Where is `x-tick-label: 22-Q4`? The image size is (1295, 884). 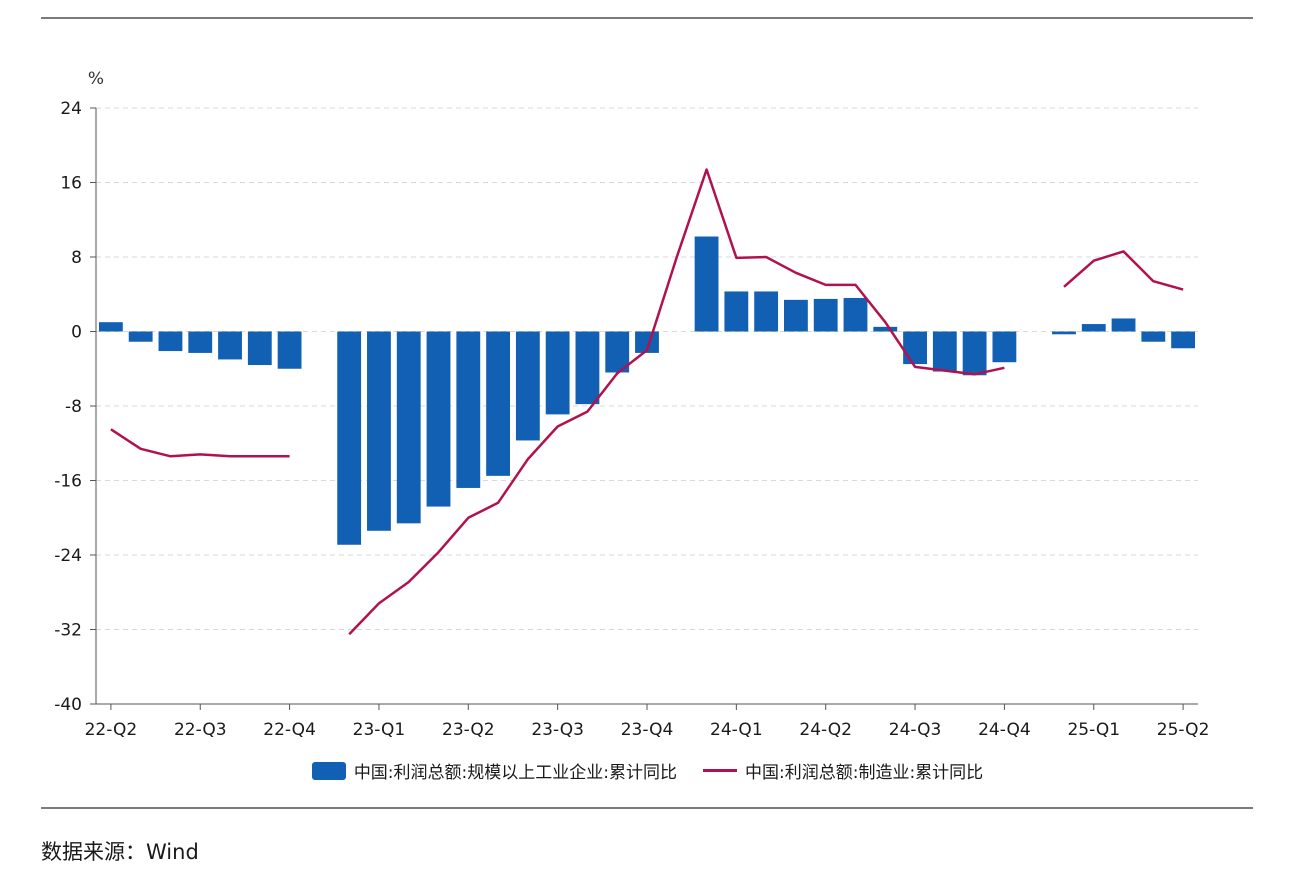 x-tick-label: 22-Q4 is located at coordinates (289, 730).